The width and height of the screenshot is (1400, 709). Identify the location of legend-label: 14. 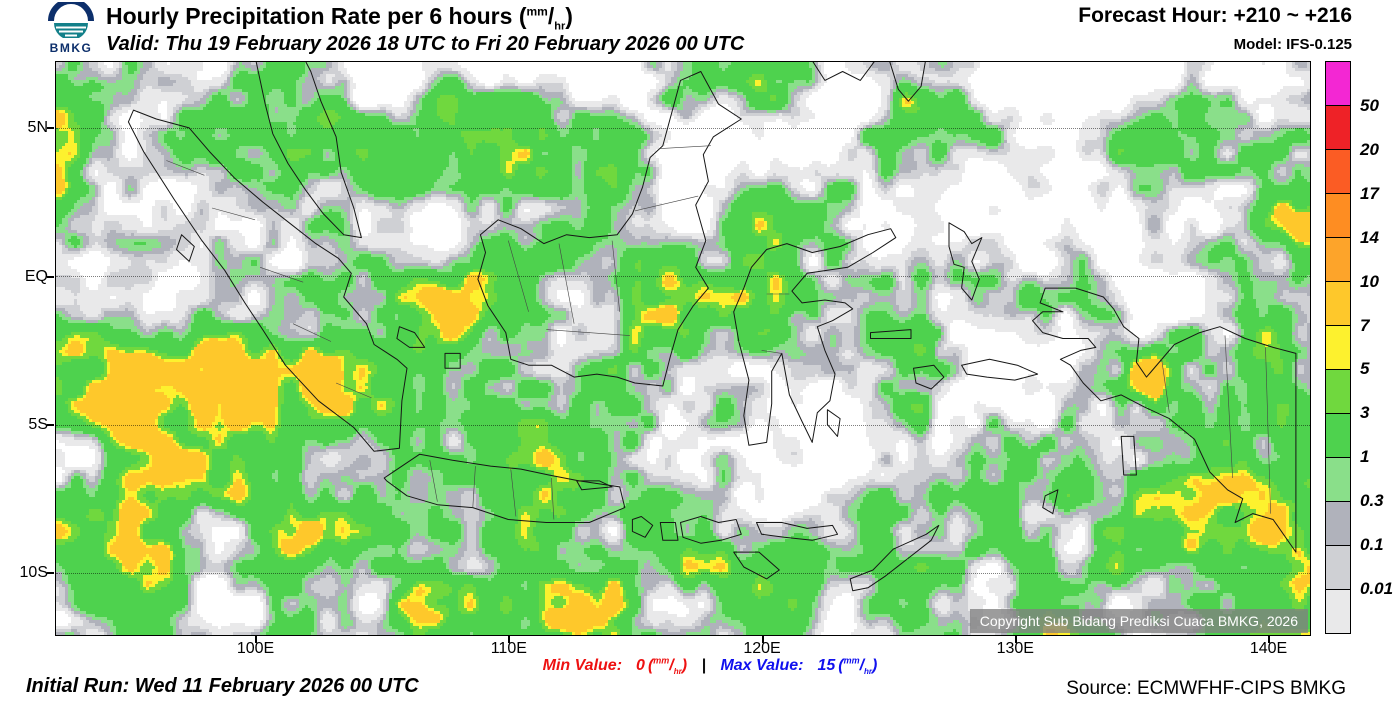
(1369, 237).